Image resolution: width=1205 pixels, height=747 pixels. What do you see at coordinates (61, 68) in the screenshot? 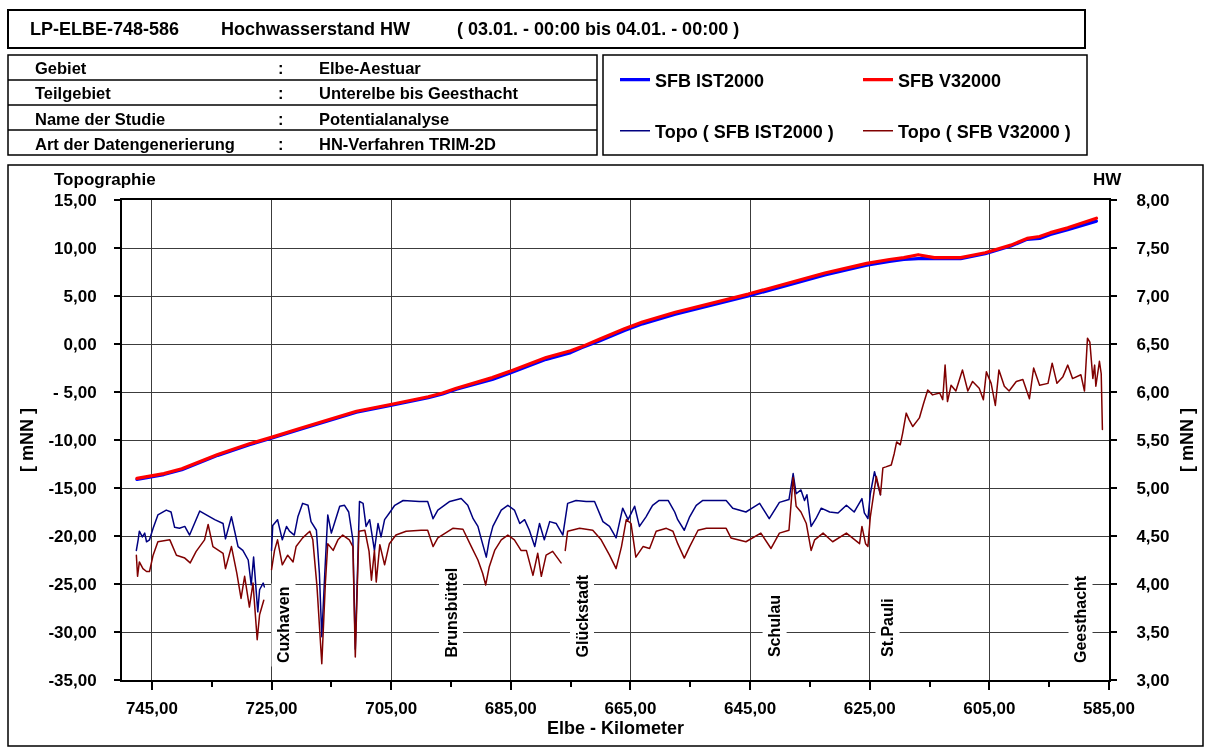
I see `text: Gebiet` at bounding box center [61, 68].